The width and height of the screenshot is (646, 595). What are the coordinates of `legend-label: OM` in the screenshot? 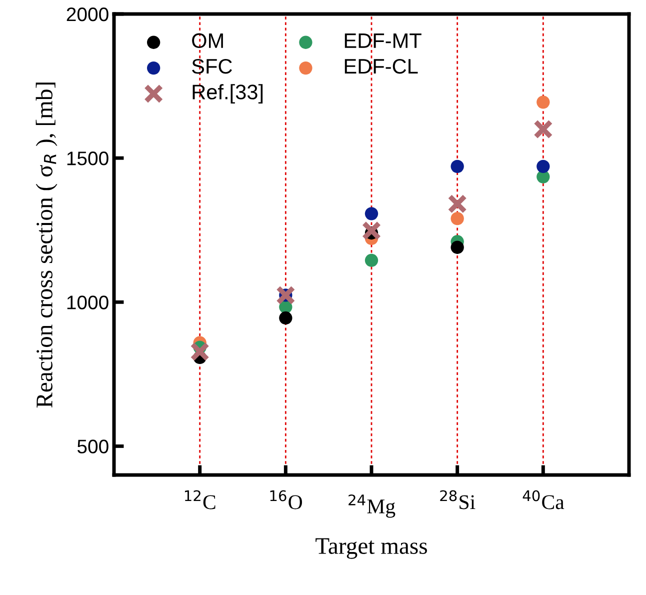 It's located at (207, 40).